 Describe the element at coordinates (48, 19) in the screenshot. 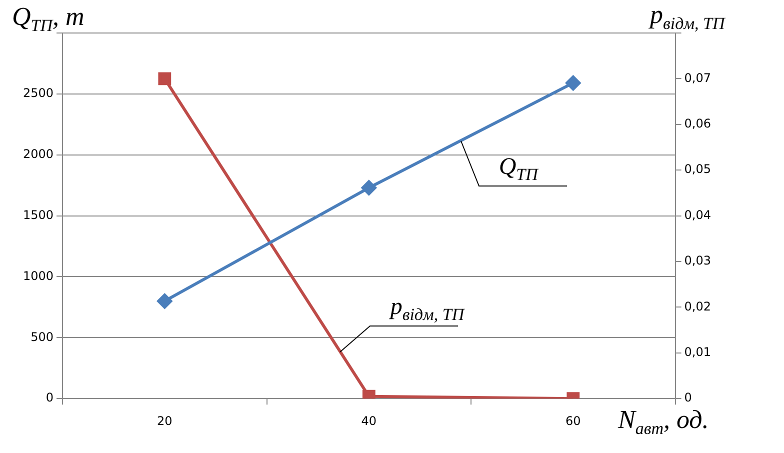

I see `y-axis-title: Q$_{ТП}$, т` at that location.